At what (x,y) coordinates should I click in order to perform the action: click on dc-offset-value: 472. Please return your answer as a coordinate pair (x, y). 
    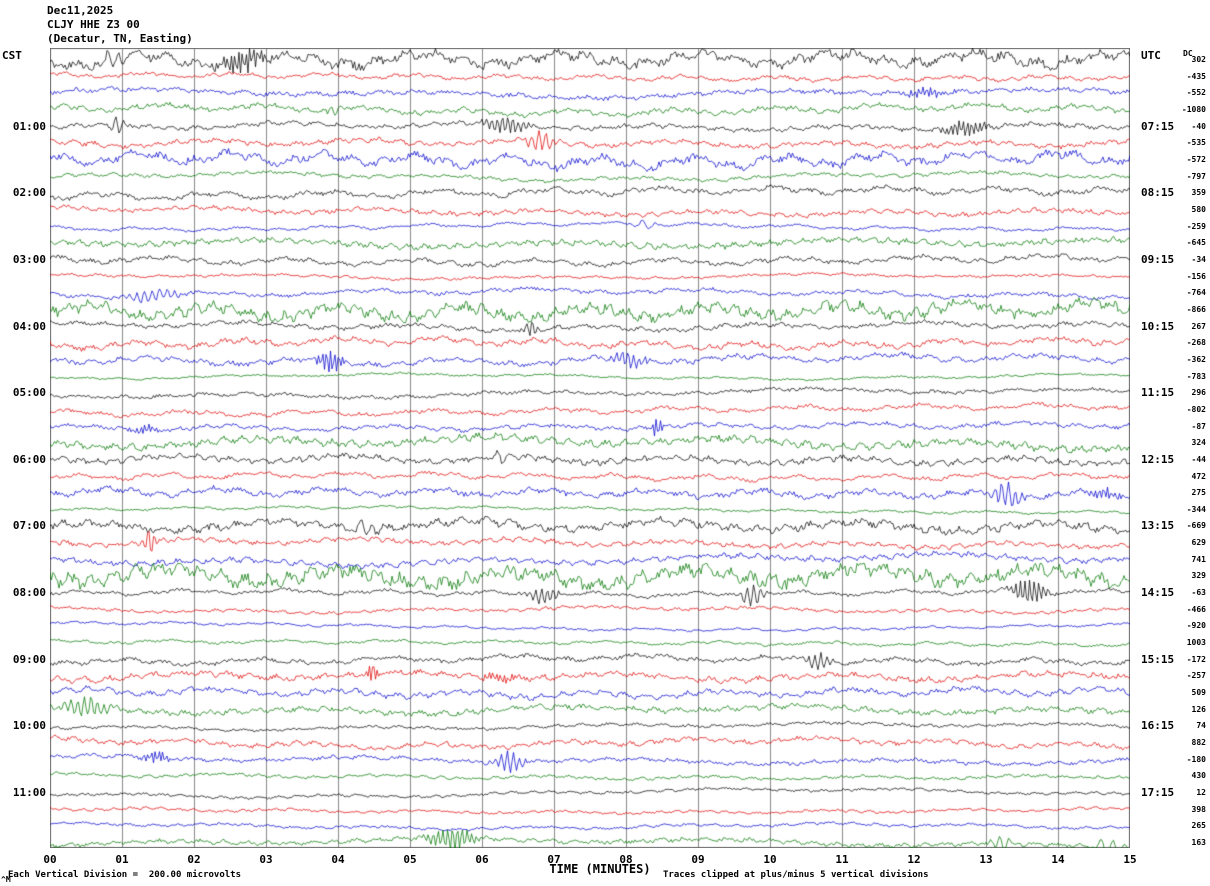
    Looking at the image, I should click on (1198, 476).